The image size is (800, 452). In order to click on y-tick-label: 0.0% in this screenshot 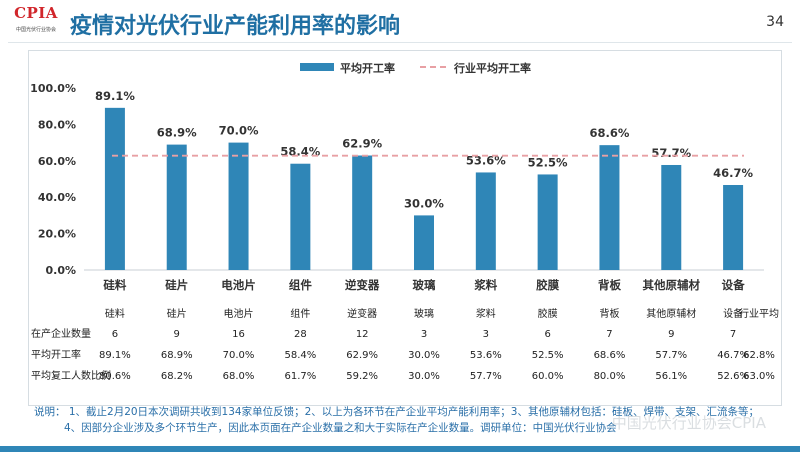, I will do `click(60, 270)`.